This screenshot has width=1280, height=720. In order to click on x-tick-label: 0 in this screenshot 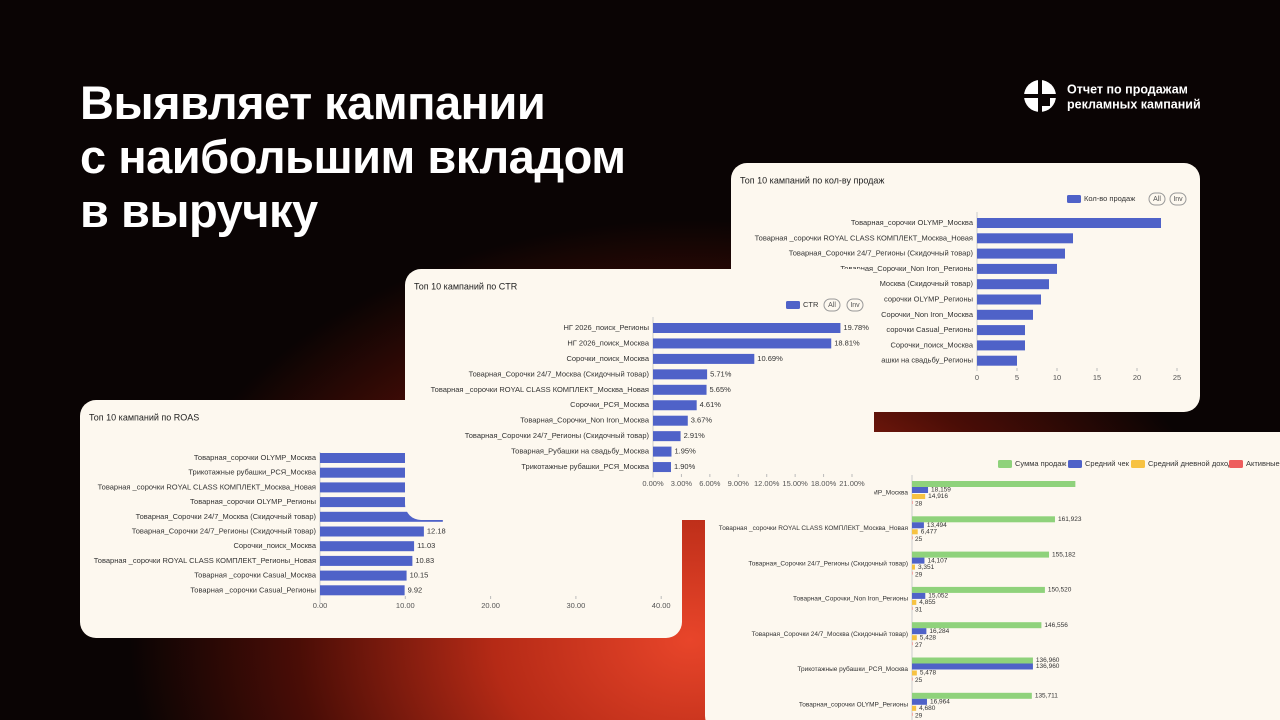, I will do `click(977, 377)`.